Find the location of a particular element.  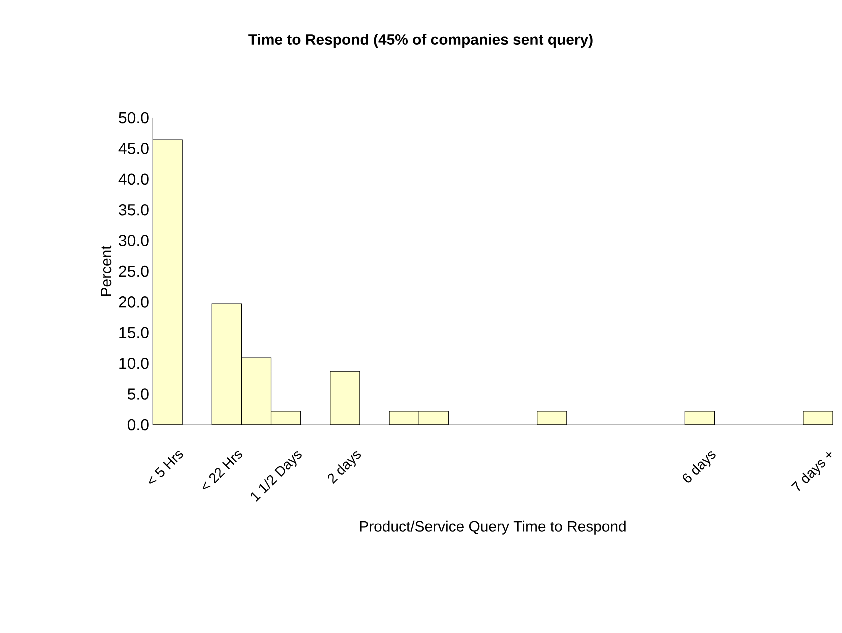

y-tick-label: 50.0 is located at coordinates (134, 118).